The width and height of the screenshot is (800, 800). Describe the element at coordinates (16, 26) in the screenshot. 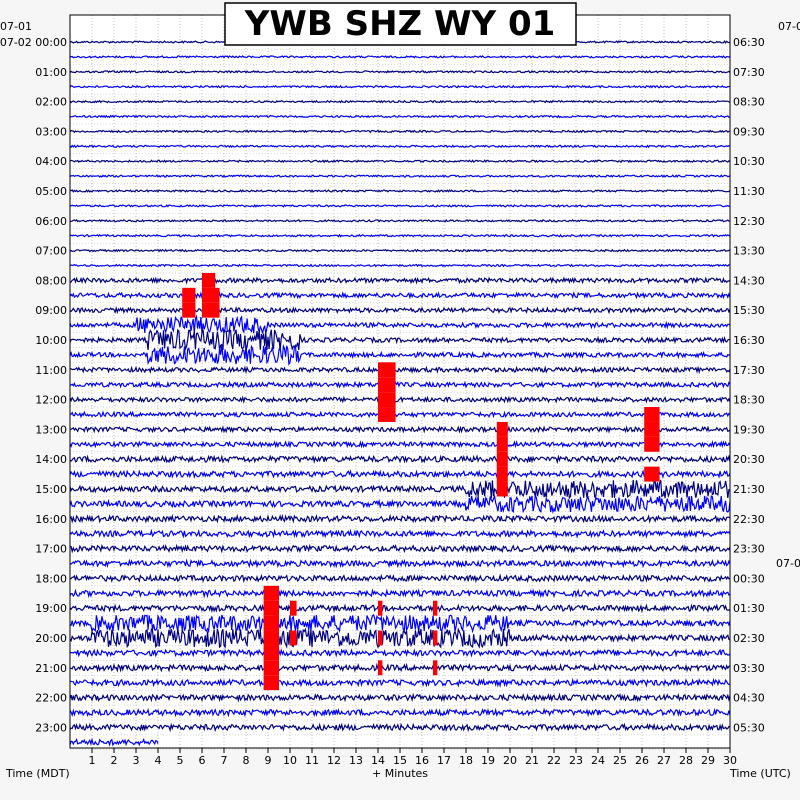

I see `left-date-top: 07-01` at that location.